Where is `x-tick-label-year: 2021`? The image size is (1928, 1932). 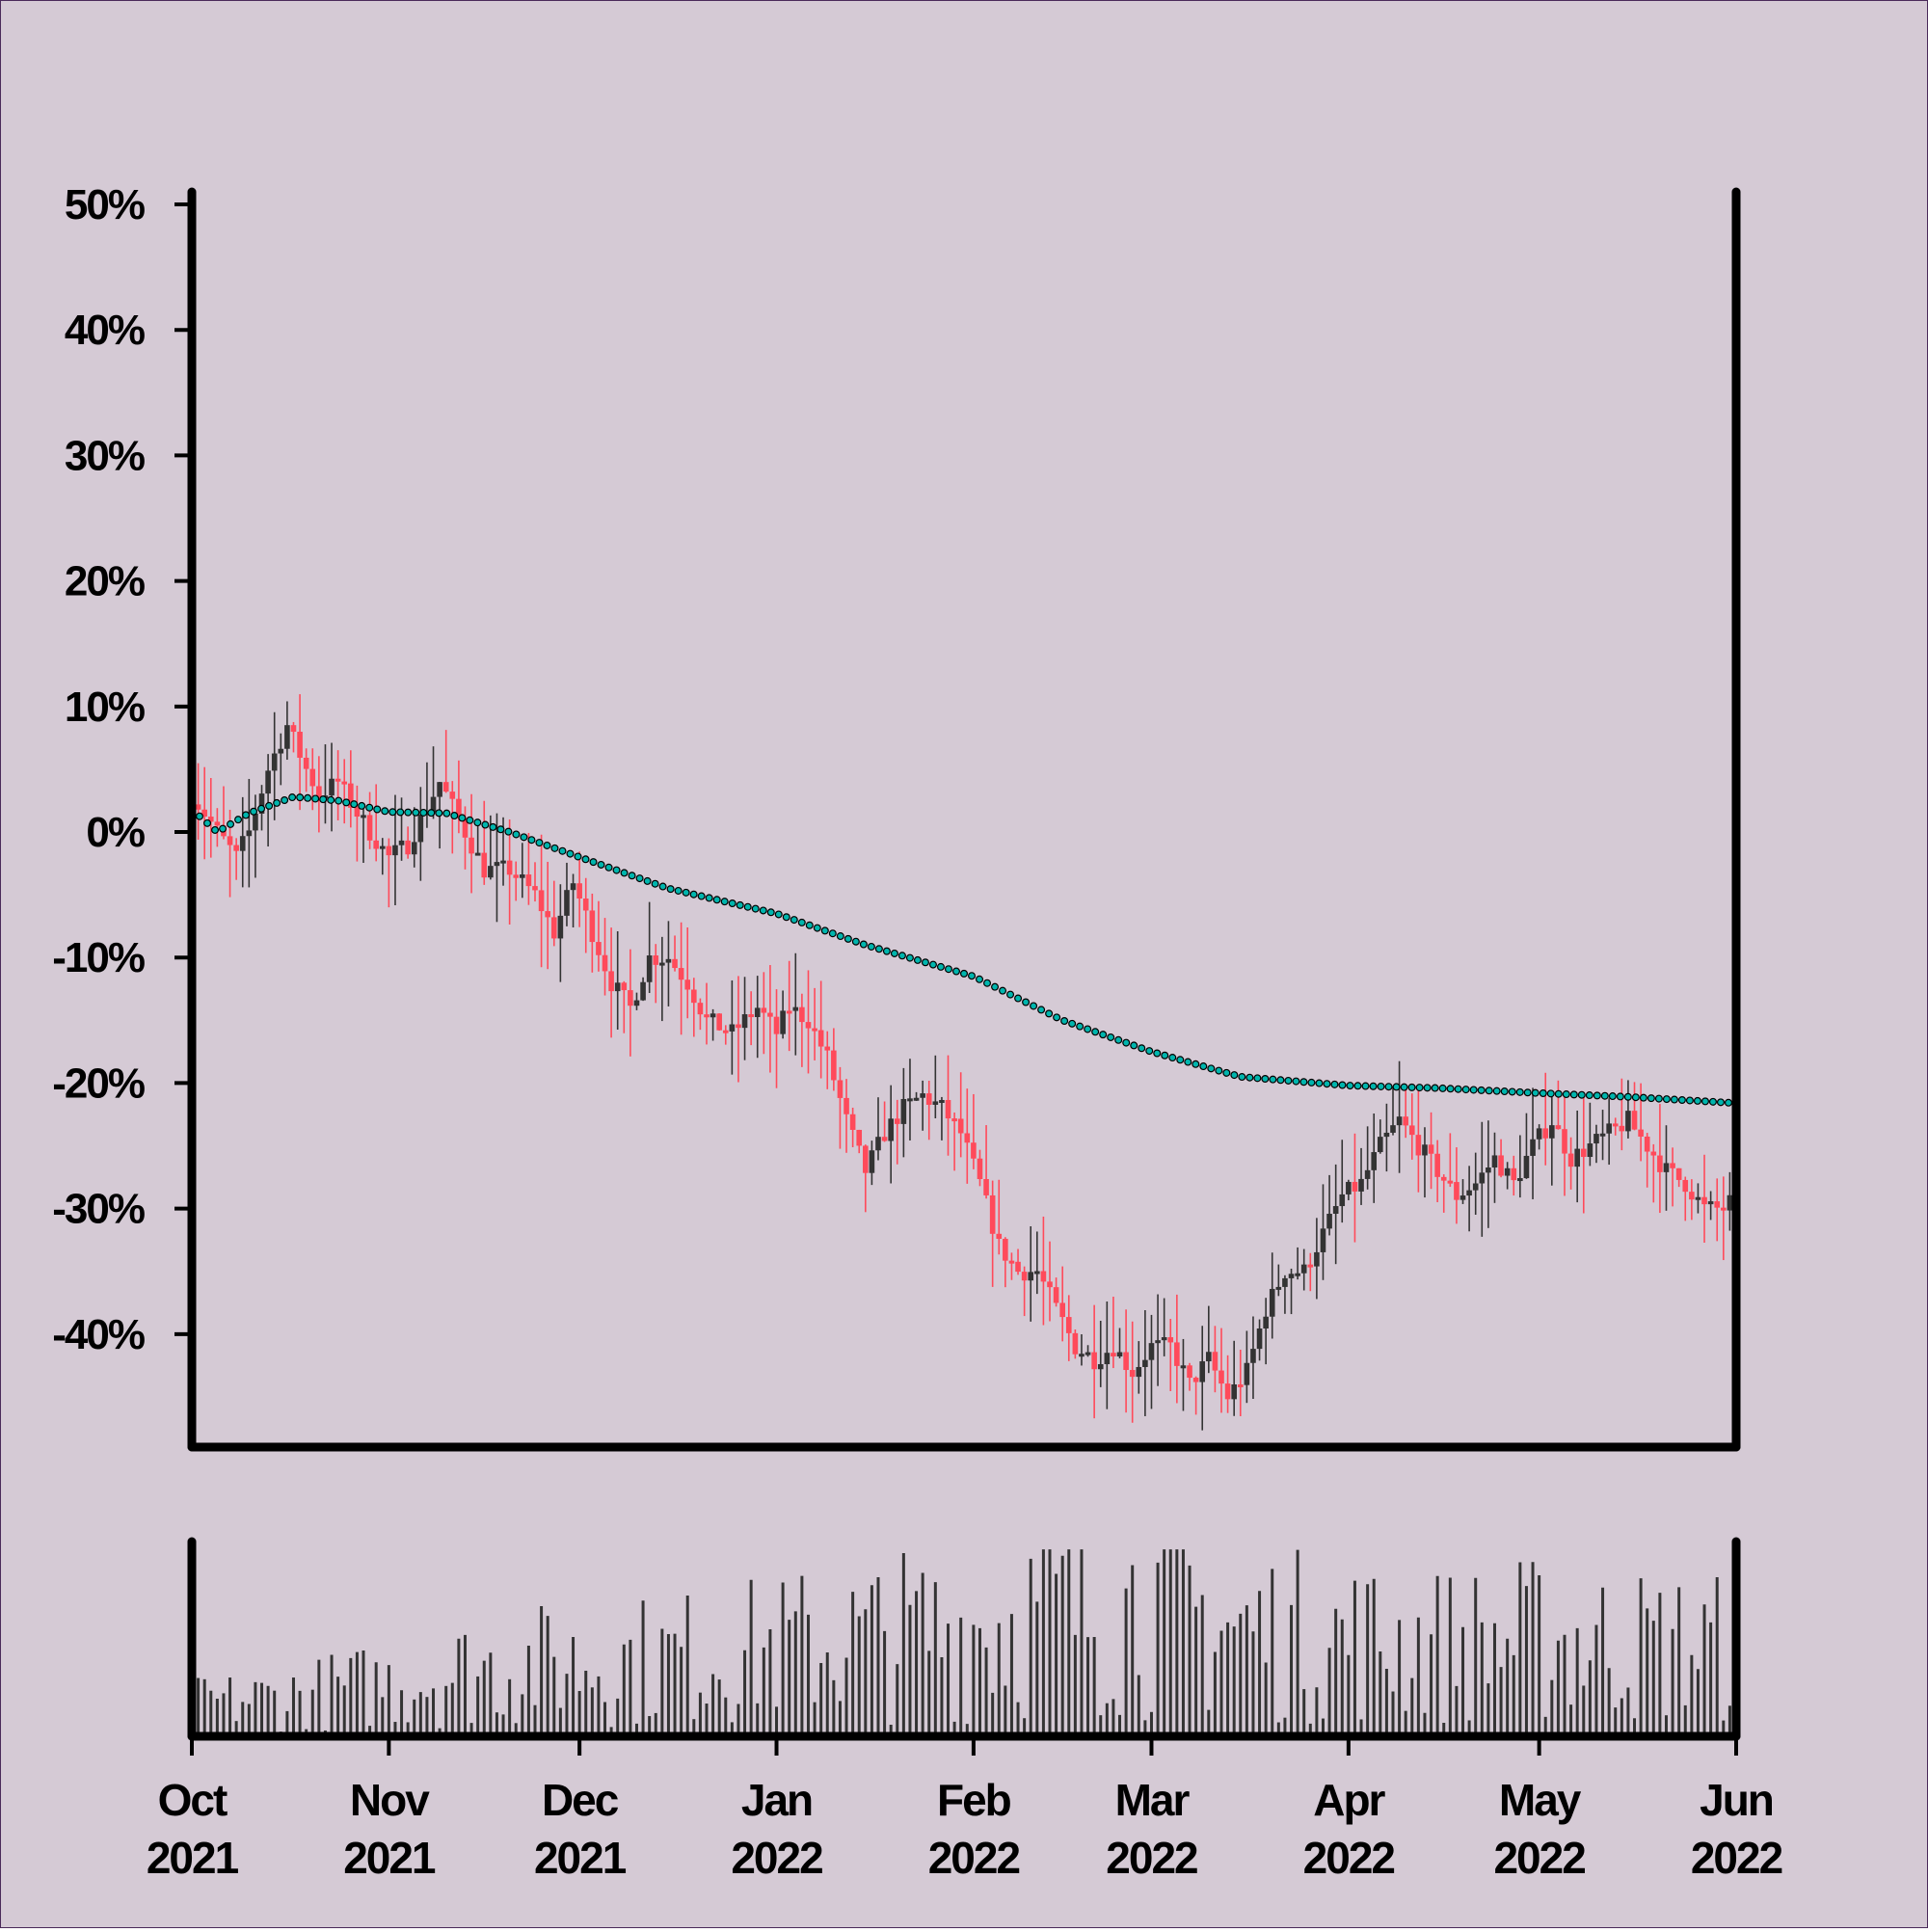
x-tick-label-year: 2021 is located at coordinates (193, 1858).